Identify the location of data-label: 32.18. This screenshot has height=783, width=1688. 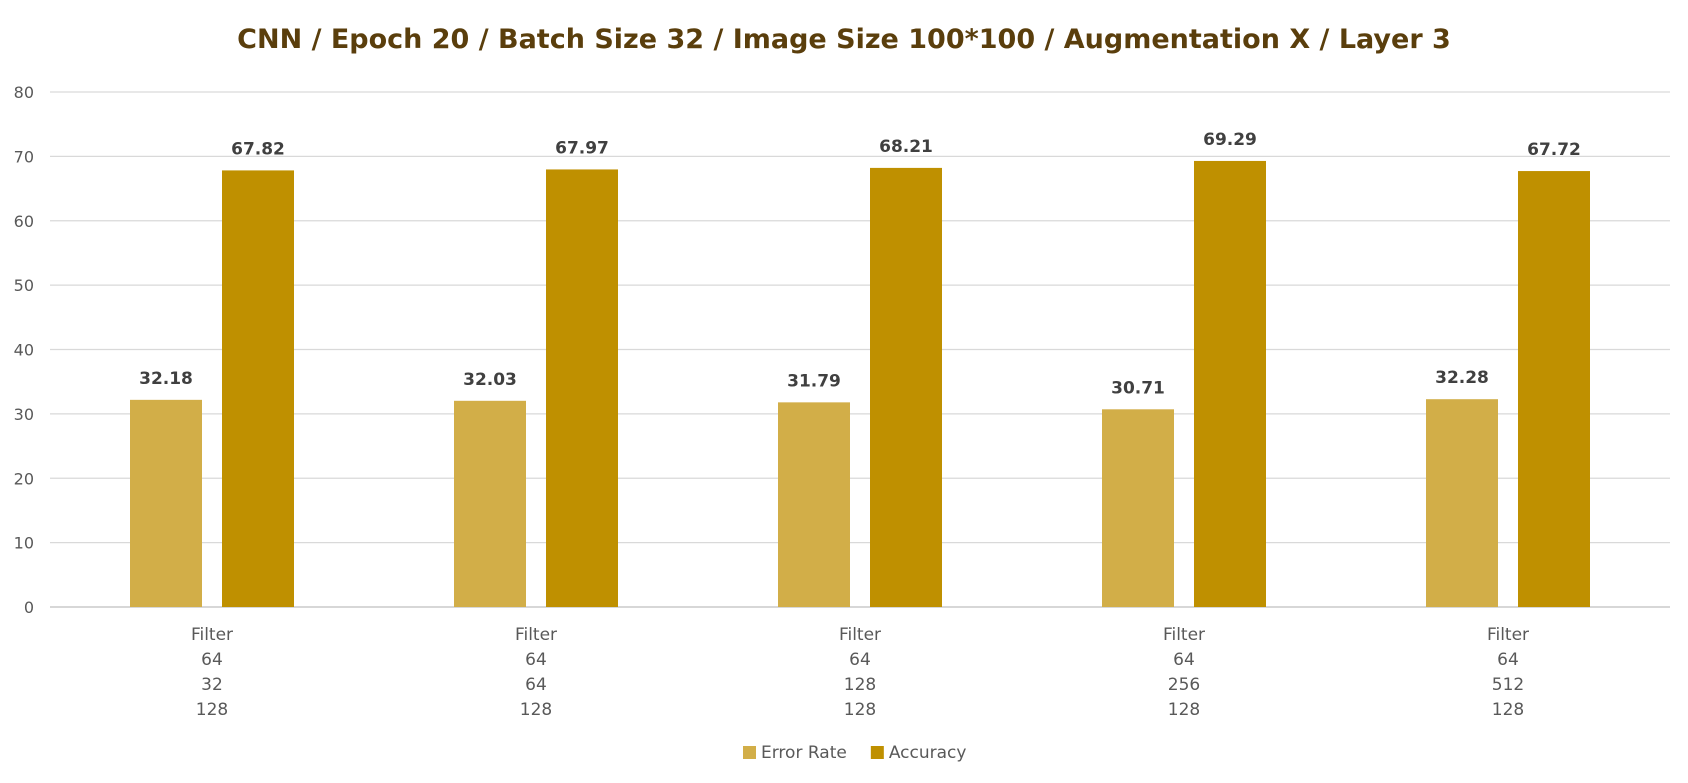
(166, 379).